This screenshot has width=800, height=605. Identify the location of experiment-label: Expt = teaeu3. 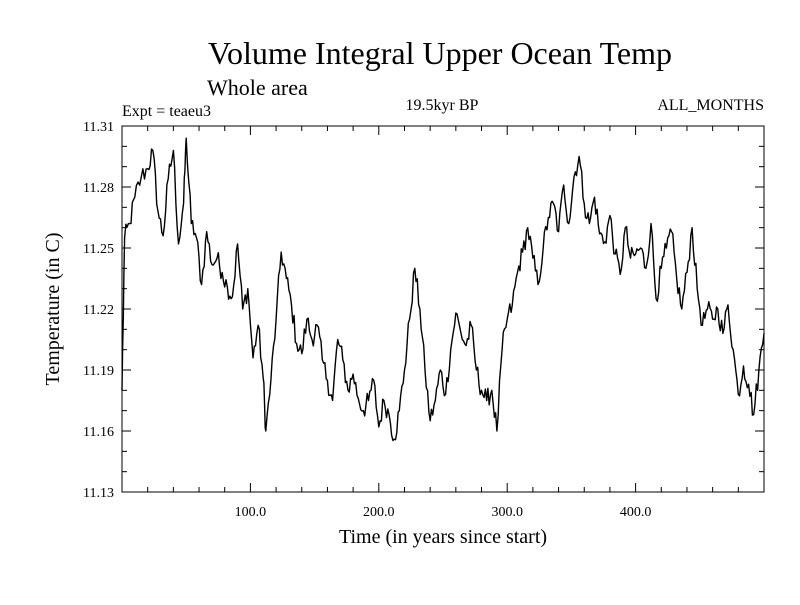
(166, 111).